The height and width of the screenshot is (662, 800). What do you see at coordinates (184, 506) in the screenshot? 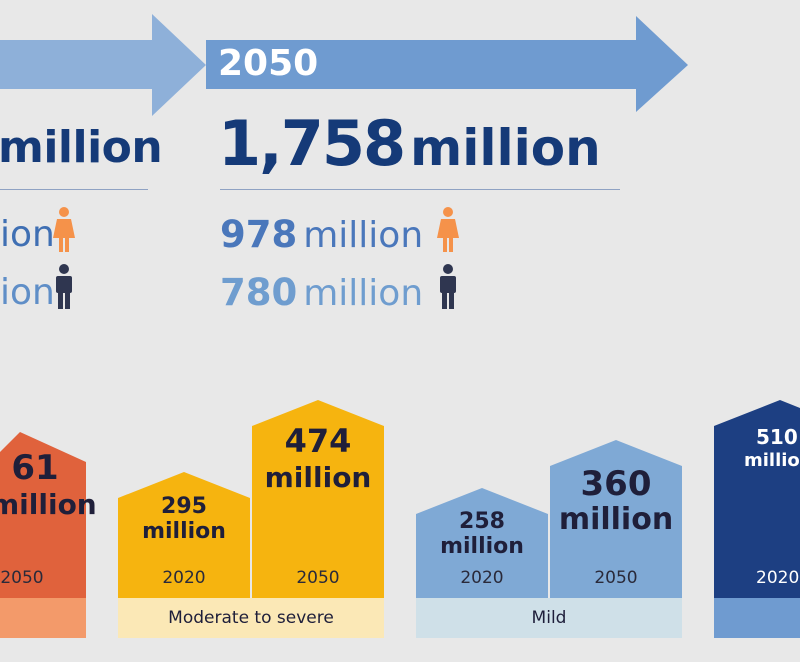
I see `bar-yellow-2020-value: 295` at bounding box center [184, 506].